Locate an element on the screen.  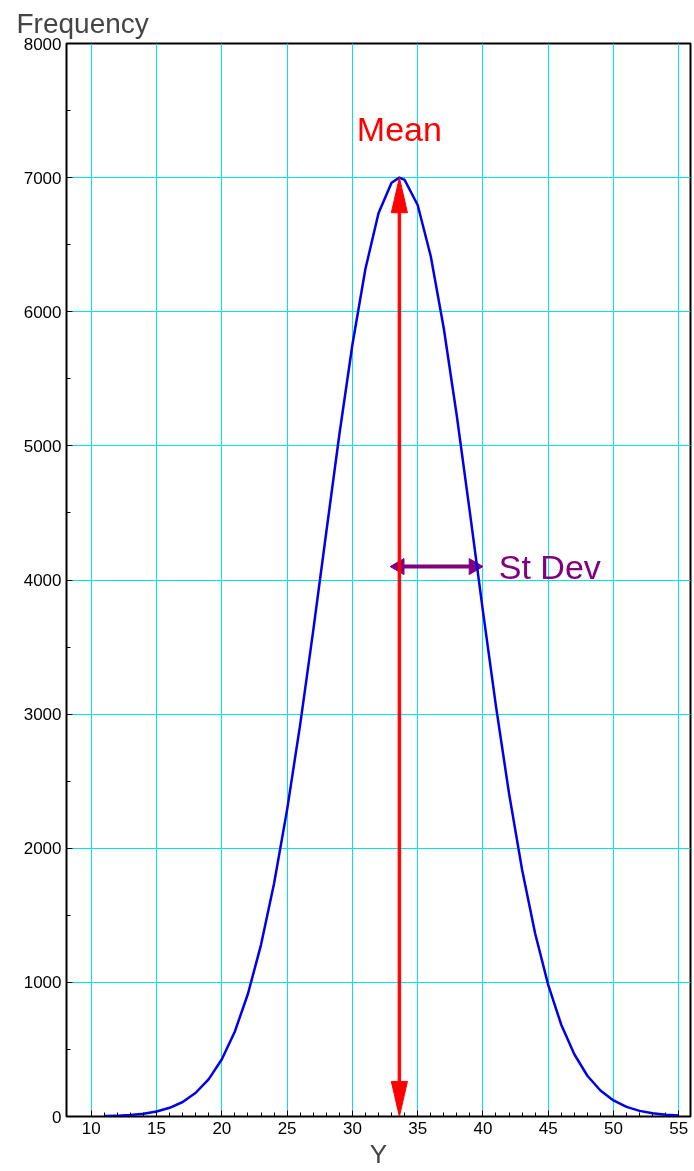
x-tick-label: 10 is located at coordinates (91, 1128).